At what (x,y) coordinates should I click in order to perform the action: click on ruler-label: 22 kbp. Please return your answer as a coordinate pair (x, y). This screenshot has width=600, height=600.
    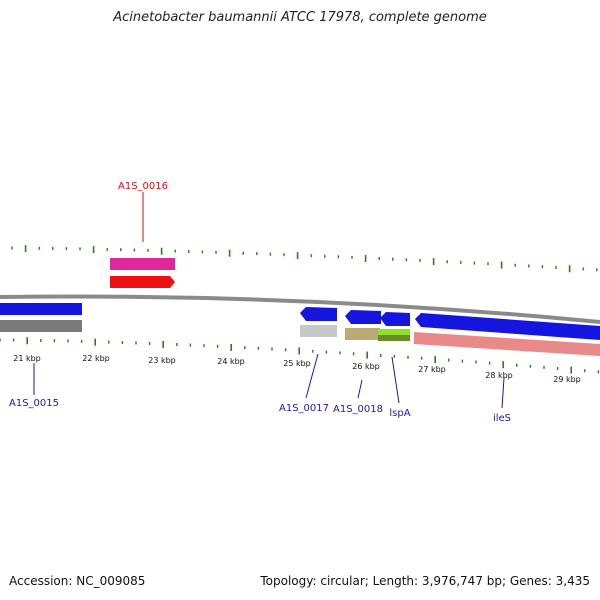
    Looking at the image, I should click on (96, 358).